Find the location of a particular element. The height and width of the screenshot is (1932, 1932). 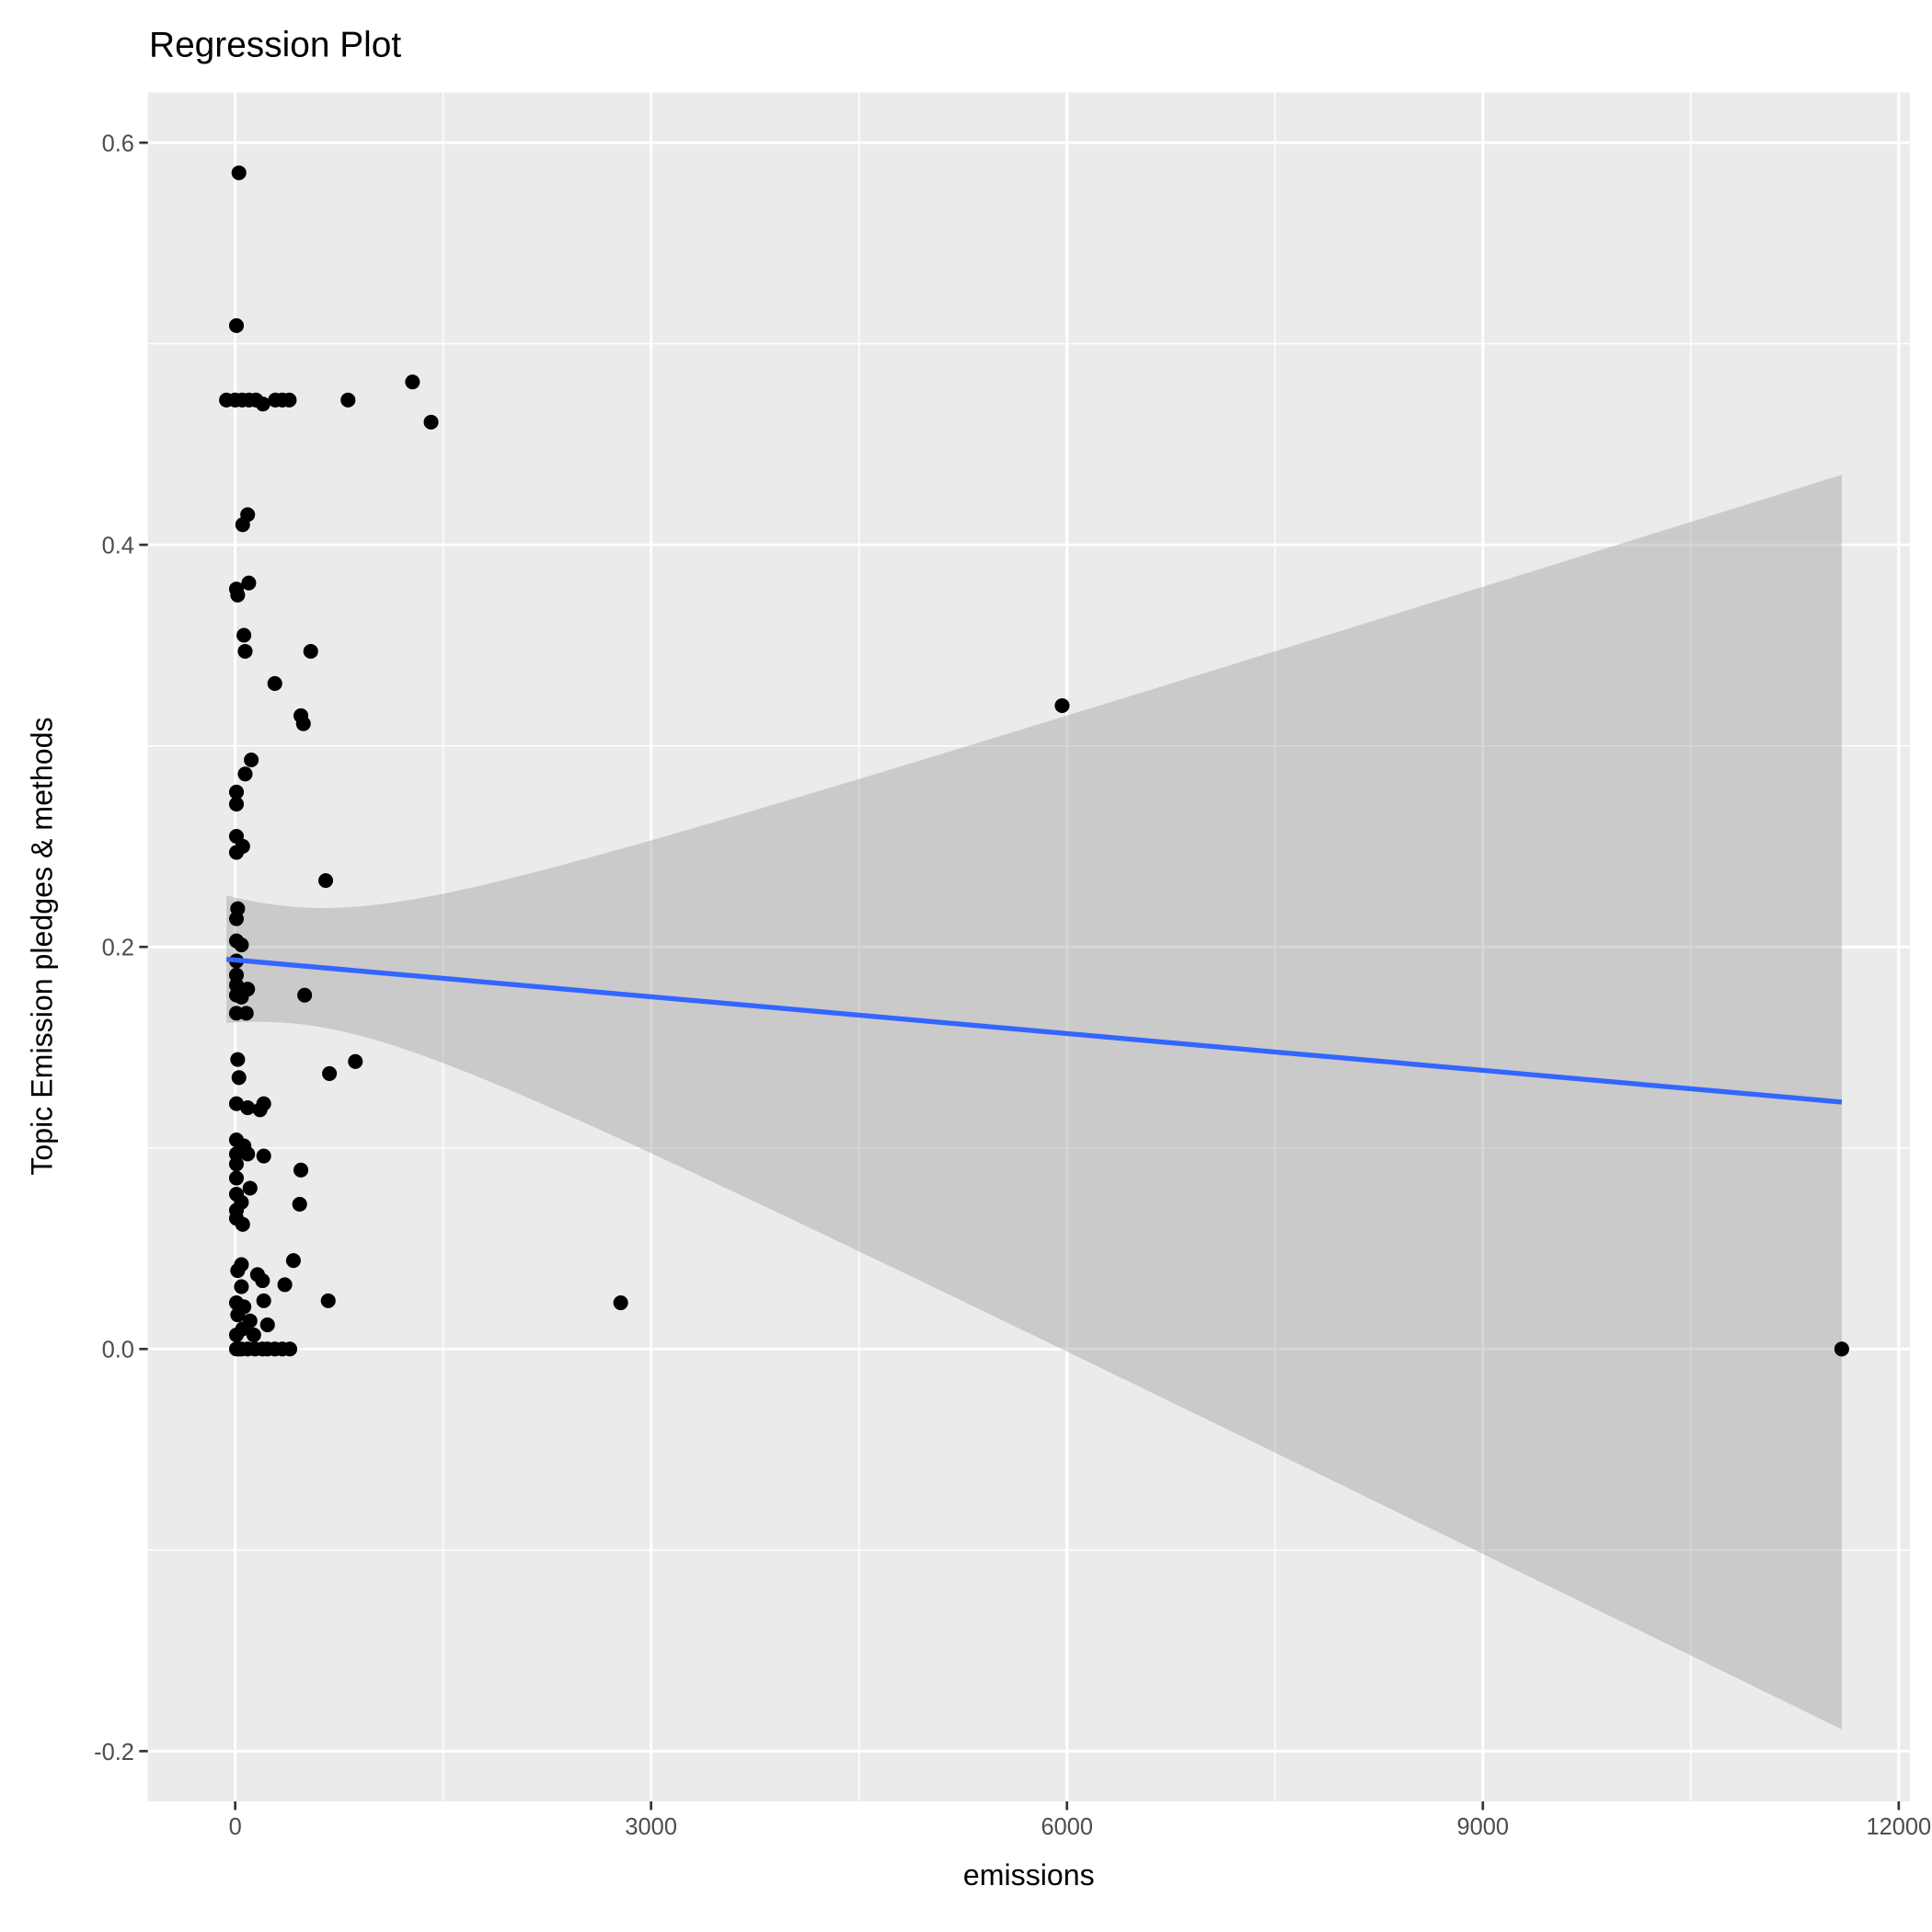

y-axis-title: Topic Emission pledges & methods is located at coordinates (41, 946).